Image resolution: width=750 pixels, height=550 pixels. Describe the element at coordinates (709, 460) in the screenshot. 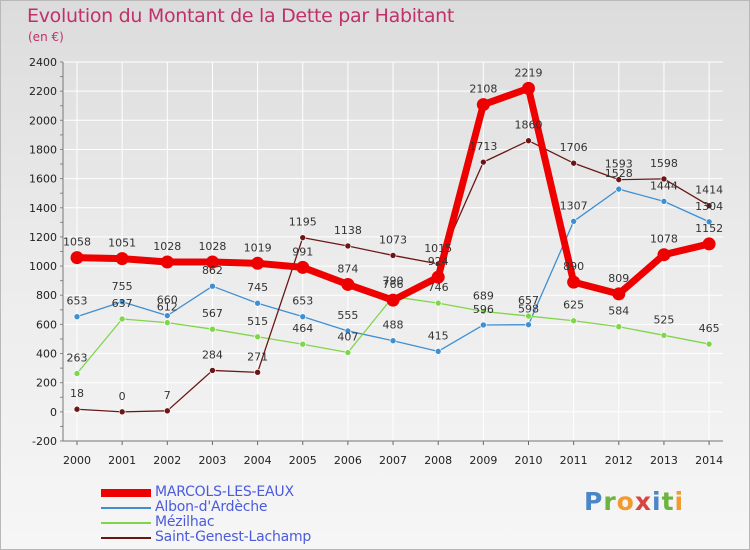

I see `x-tick-label: 2014` at that location.